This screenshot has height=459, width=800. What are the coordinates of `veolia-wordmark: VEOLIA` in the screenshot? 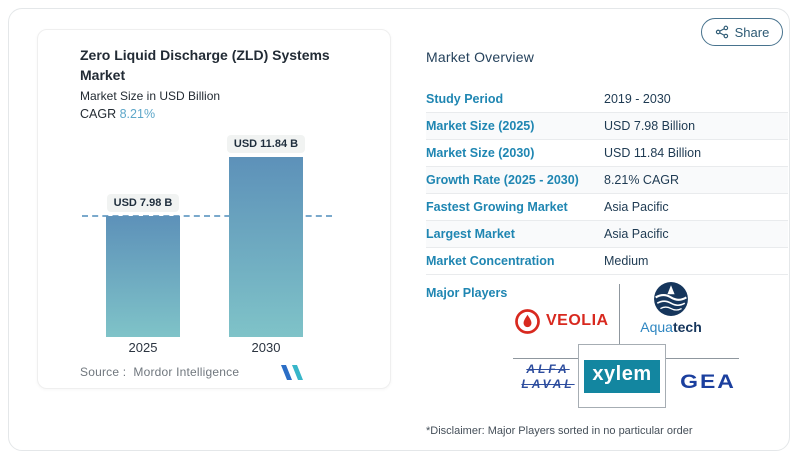 It's located at (577, 320).